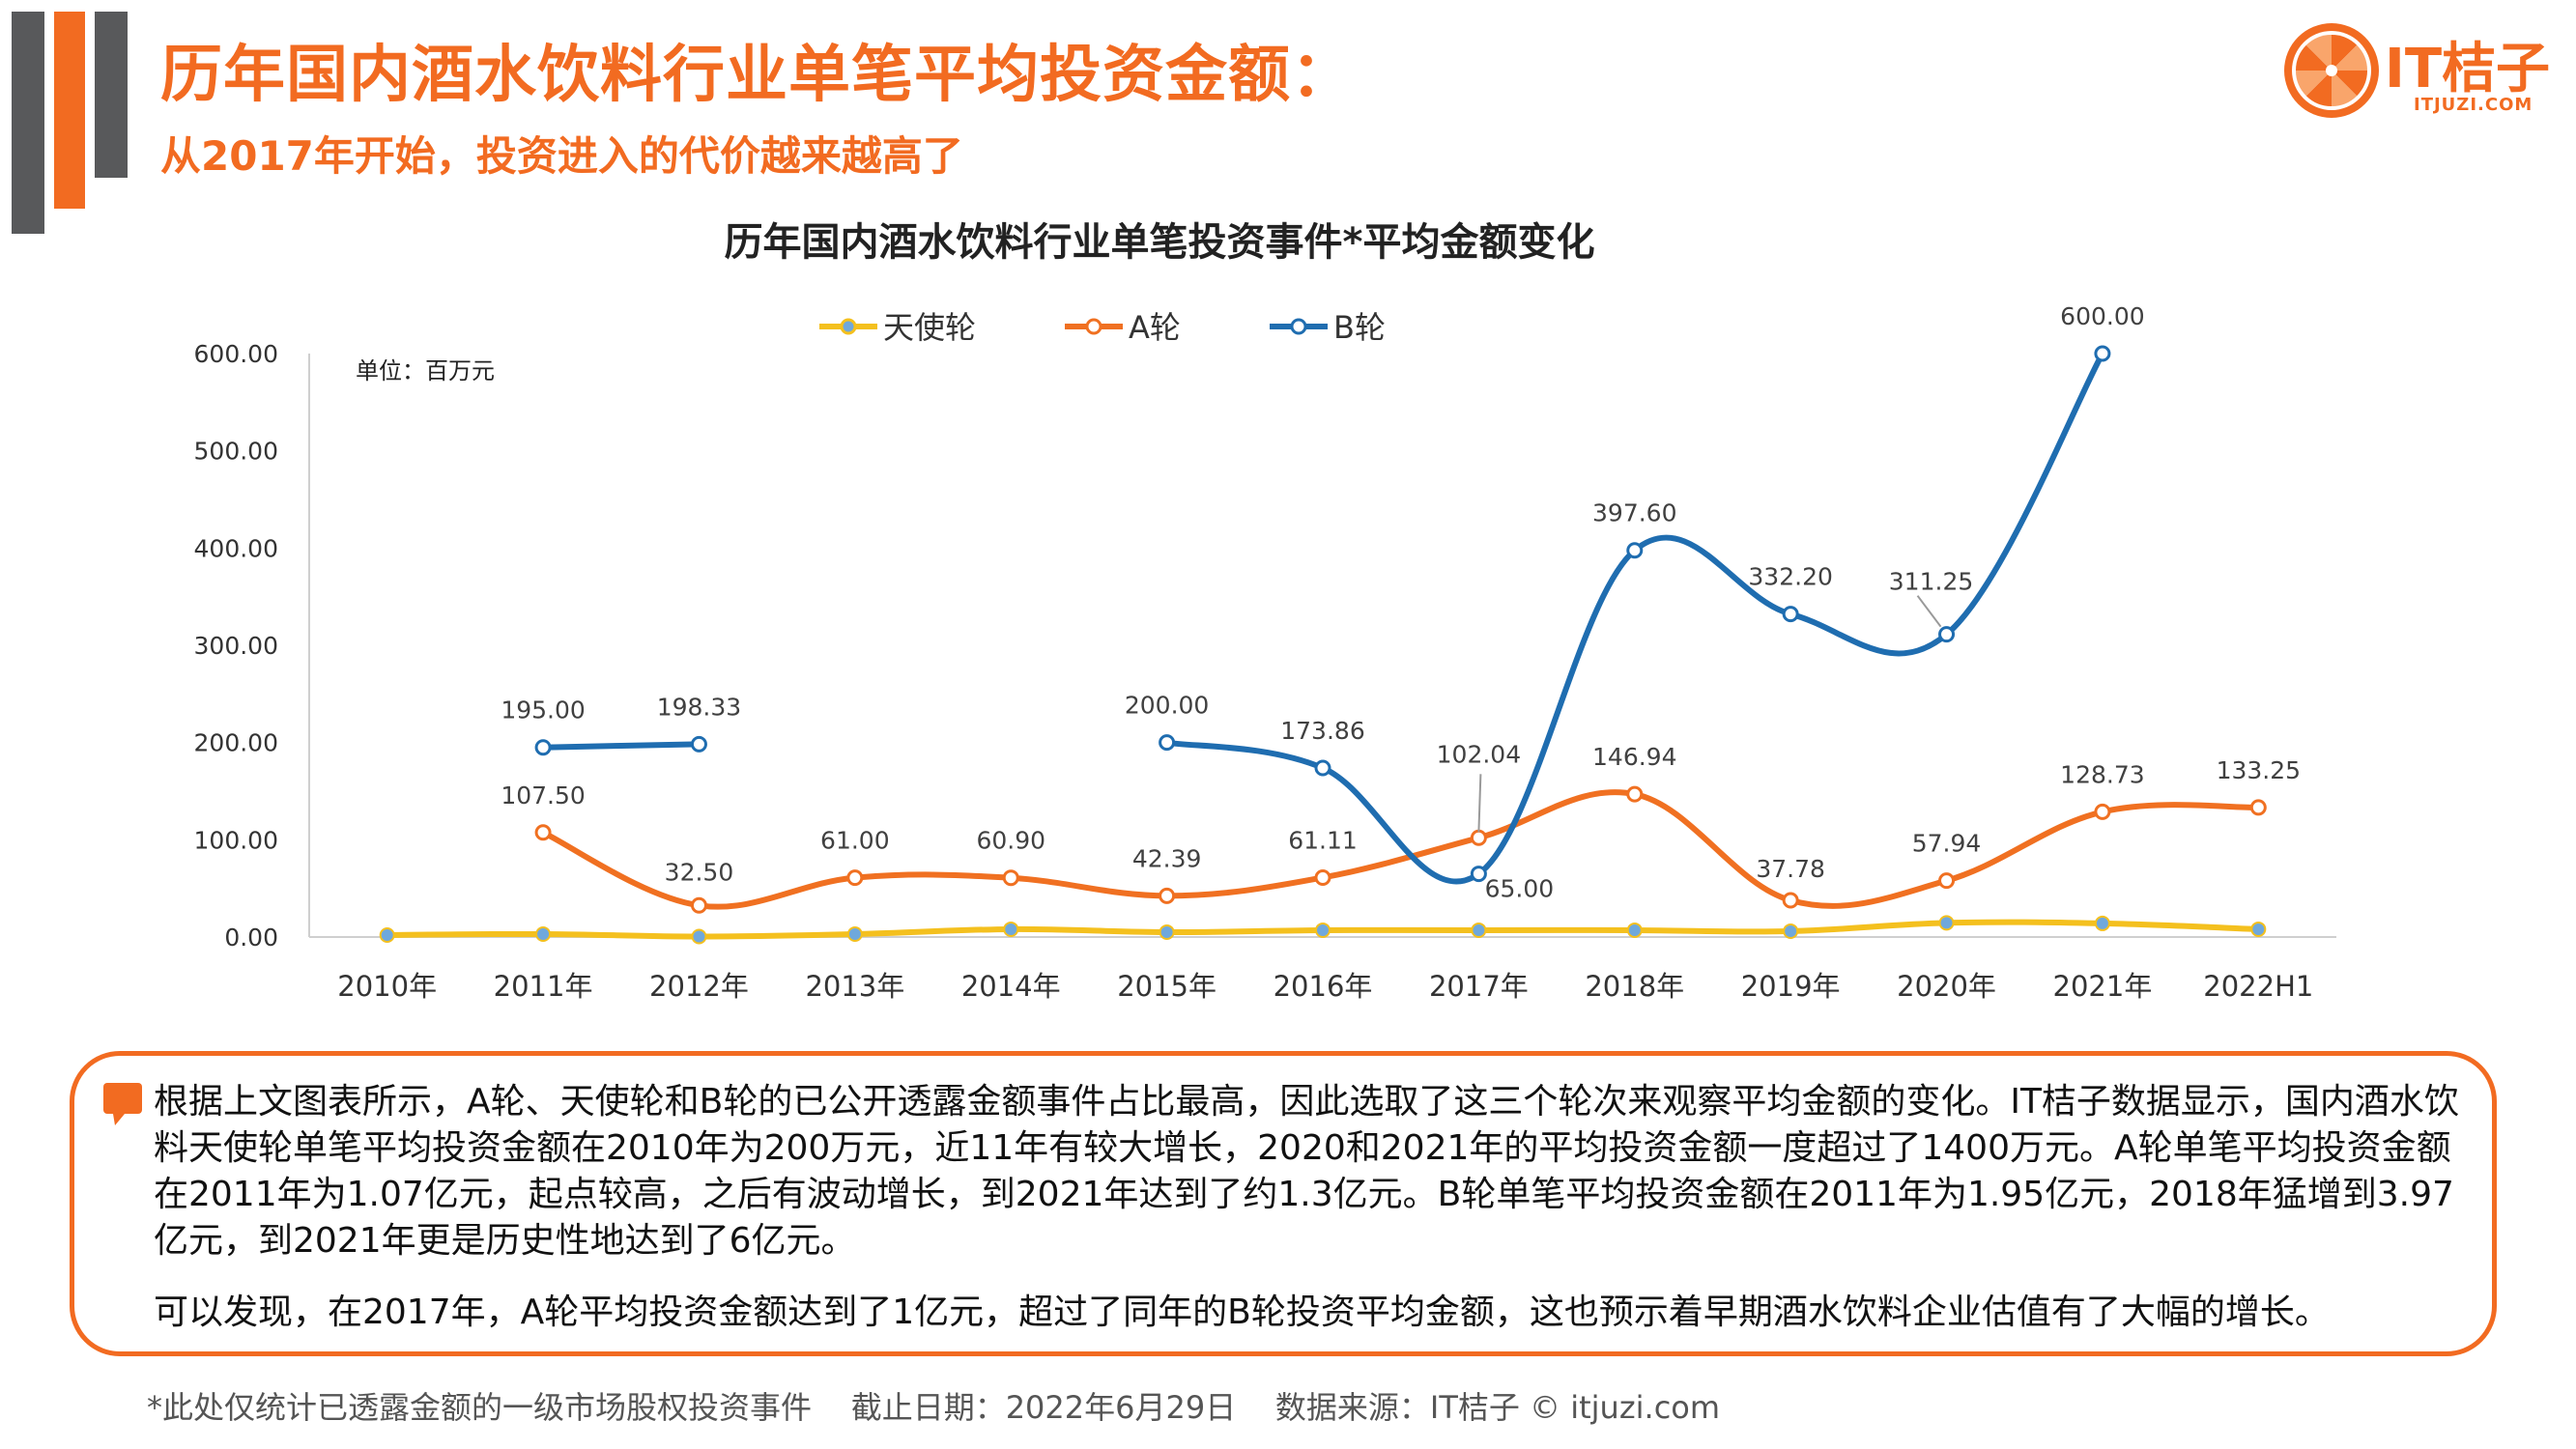 The image size is (2576, 1449). Describe the element at coordinates (236, 452) in the screenshot. I see `y-tick-label: 500.00` at that location.